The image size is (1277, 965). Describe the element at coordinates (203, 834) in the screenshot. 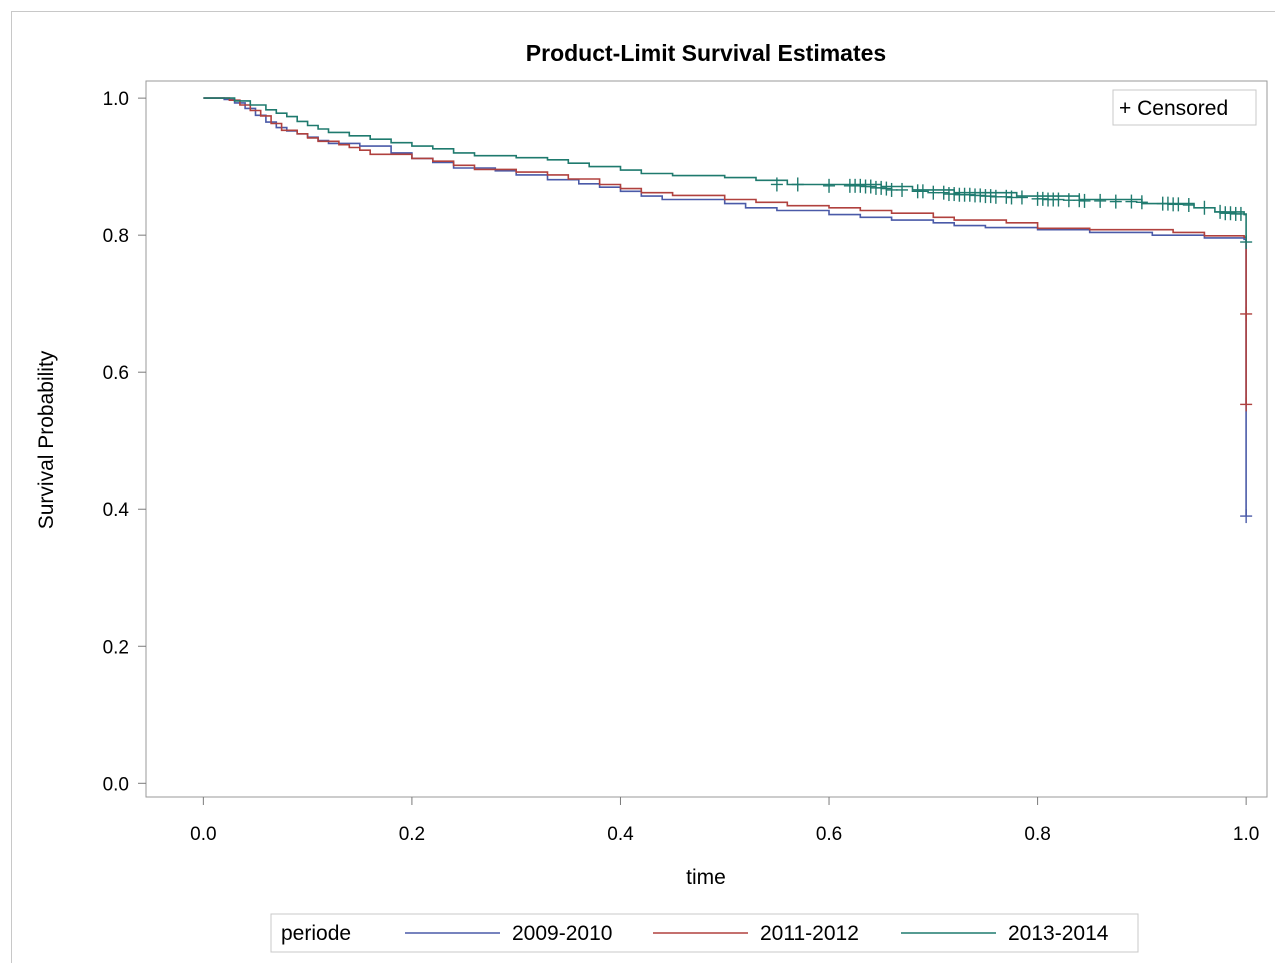

I see `x-tick-label: 0.0` at that location.